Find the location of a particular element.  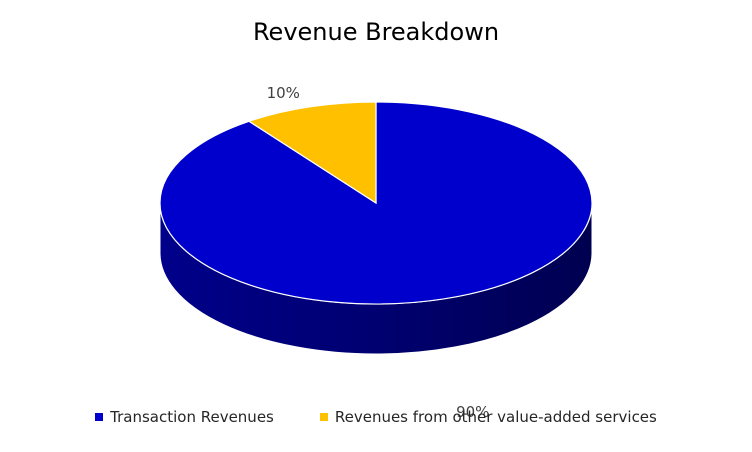

legend-label-other-services: Revenues from other value-added services is located at coordinates (495, 417).